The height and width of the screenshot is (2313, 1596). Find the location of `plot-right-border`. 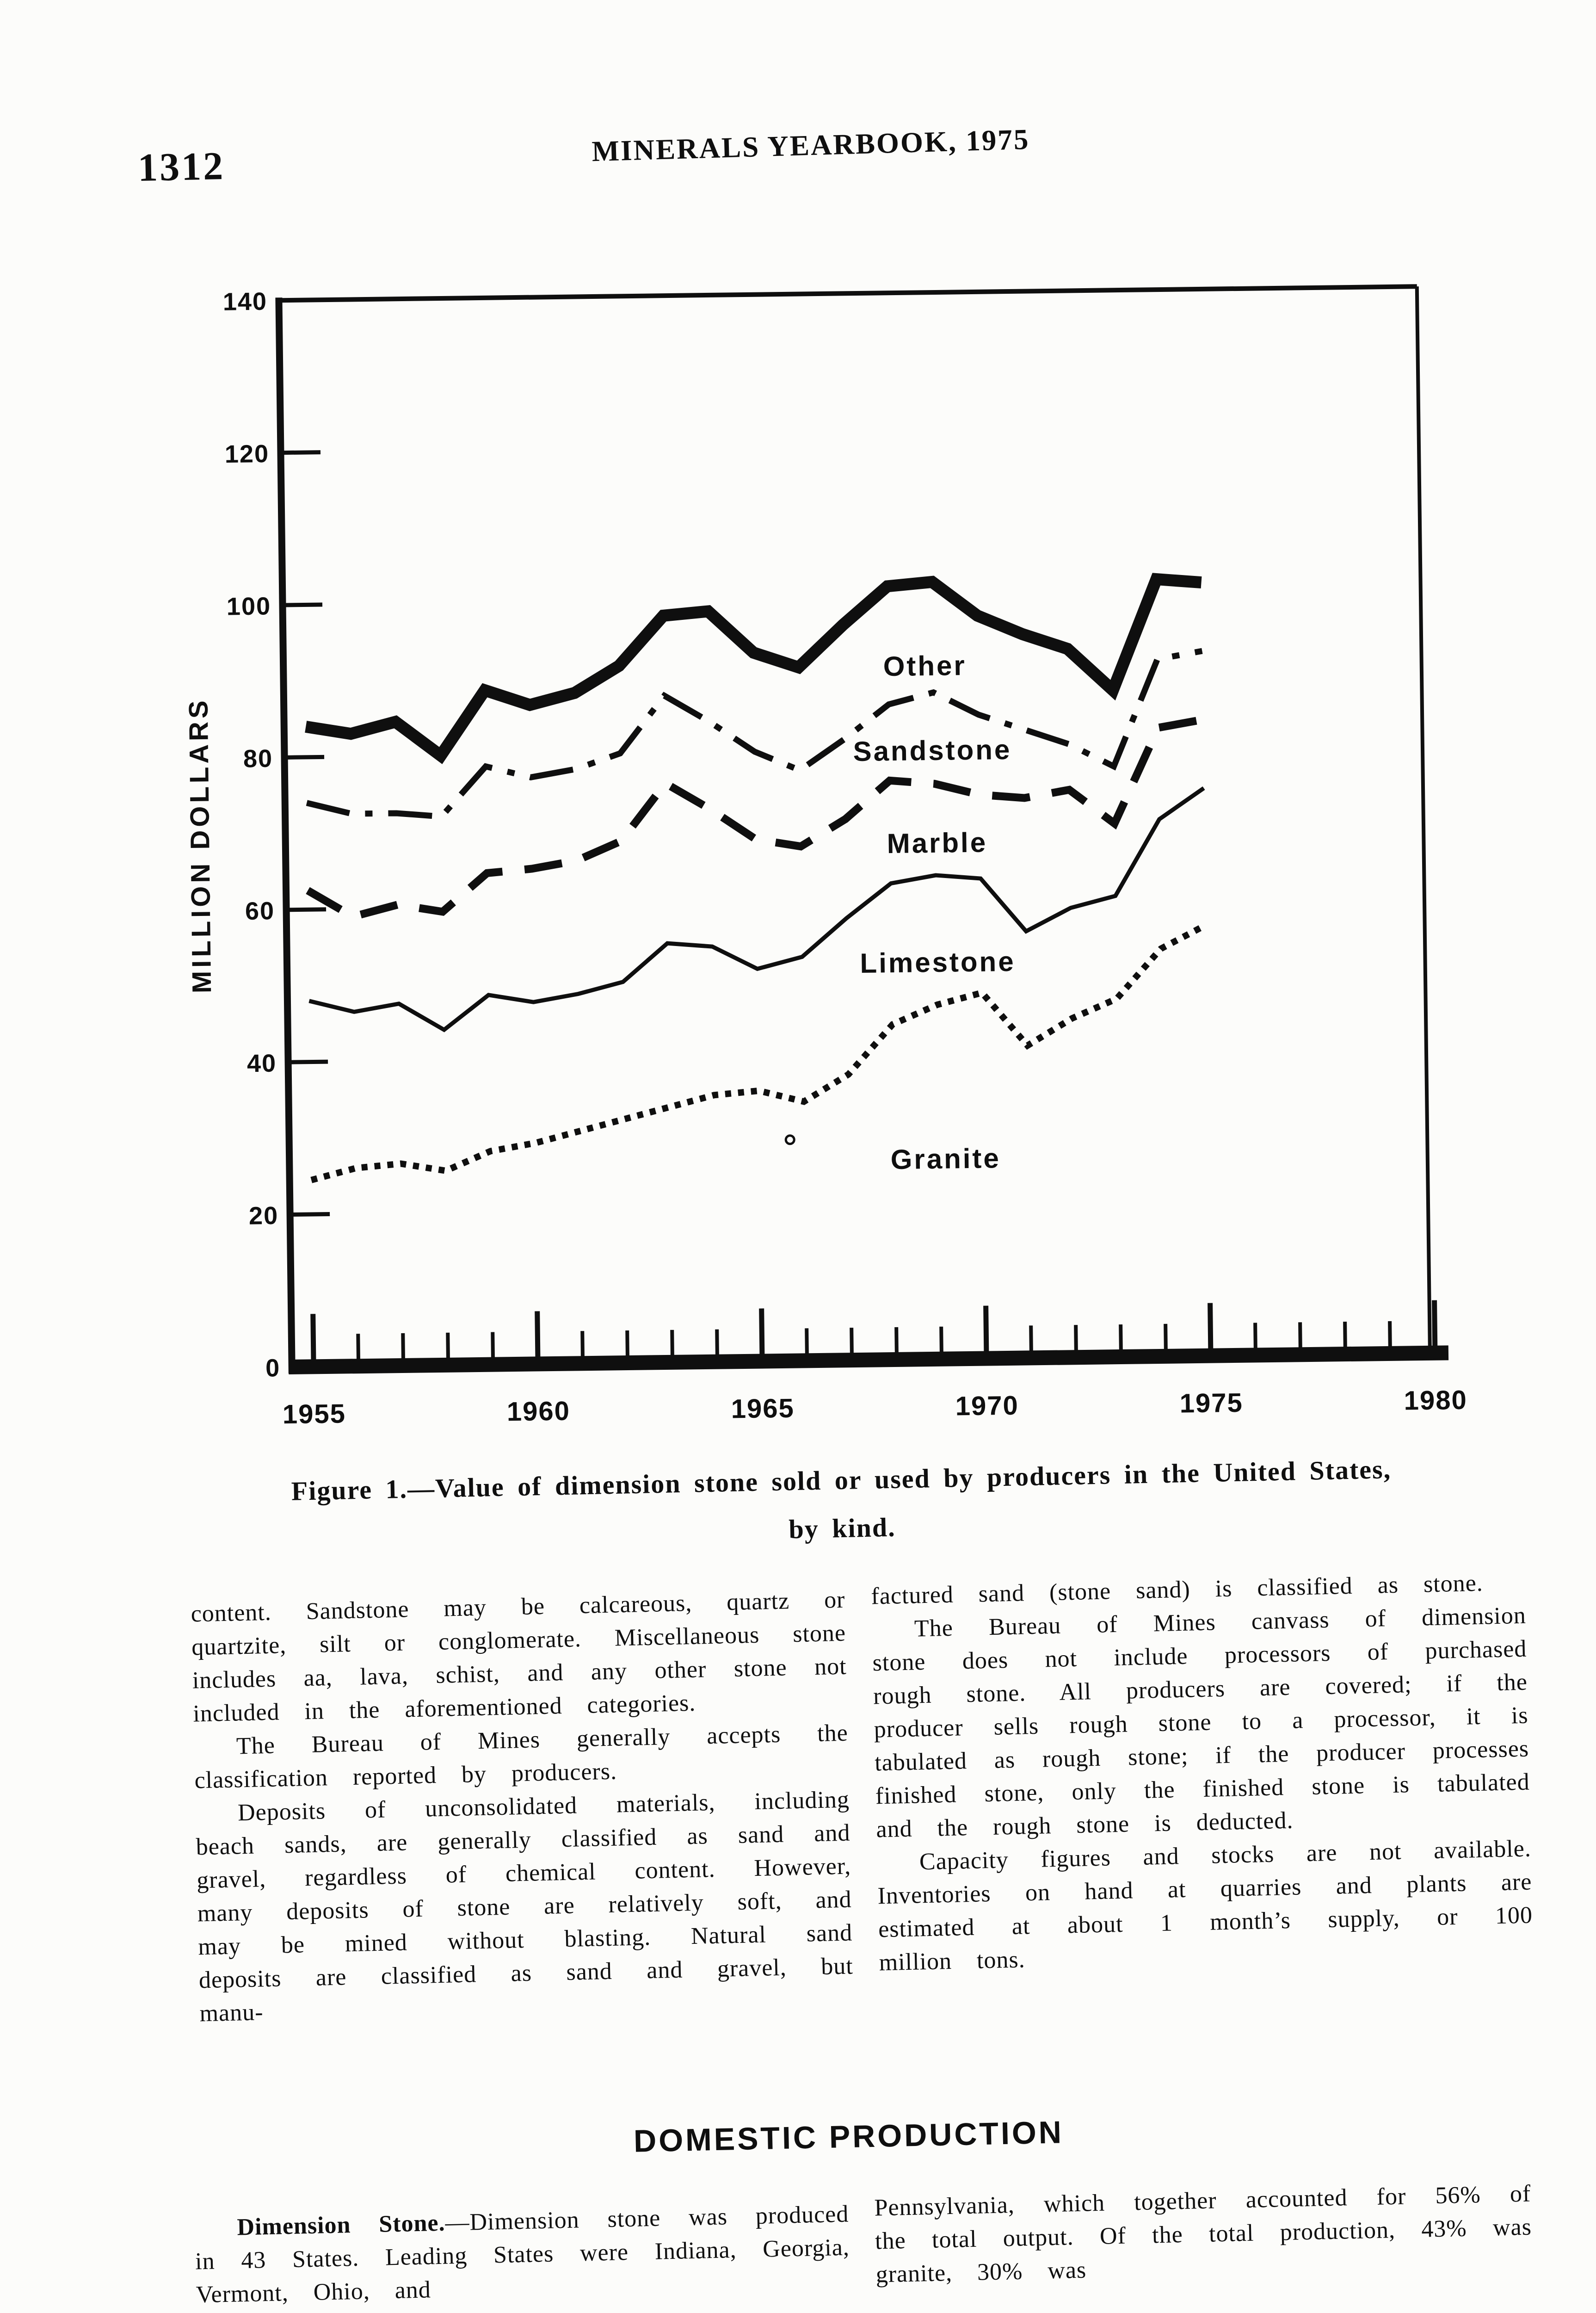

plot-right-border is located at coordinates (1424, 819).